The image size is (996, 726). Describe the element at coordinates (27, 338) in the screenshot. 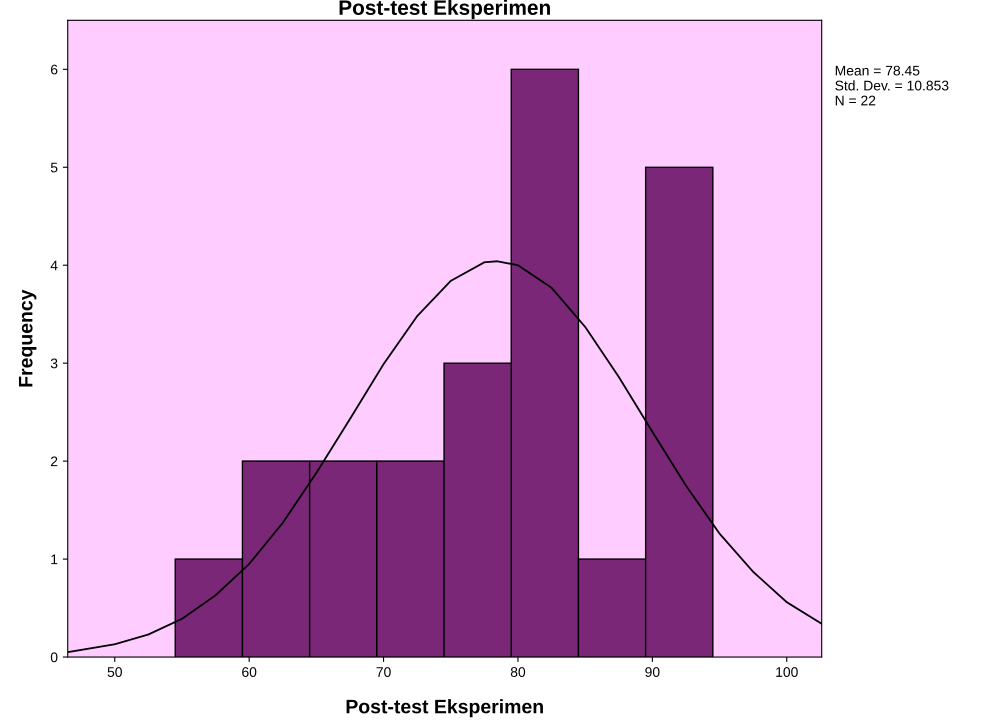

I see `y-axis-title: Frequency` at that location.